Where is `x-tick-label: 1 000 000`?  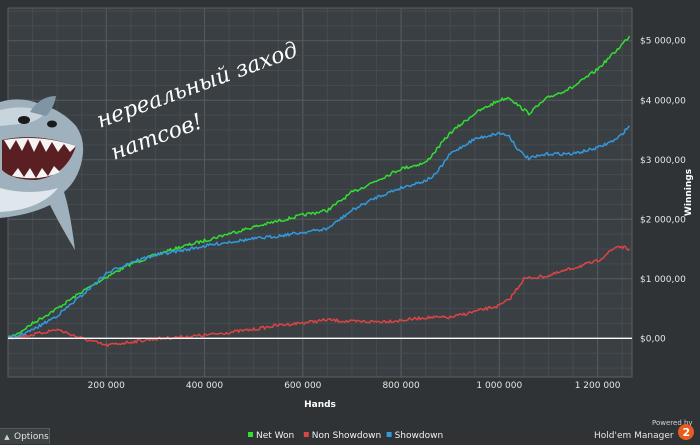
x-tick-label: 1 000 000 is located at coordinates (499, 386).